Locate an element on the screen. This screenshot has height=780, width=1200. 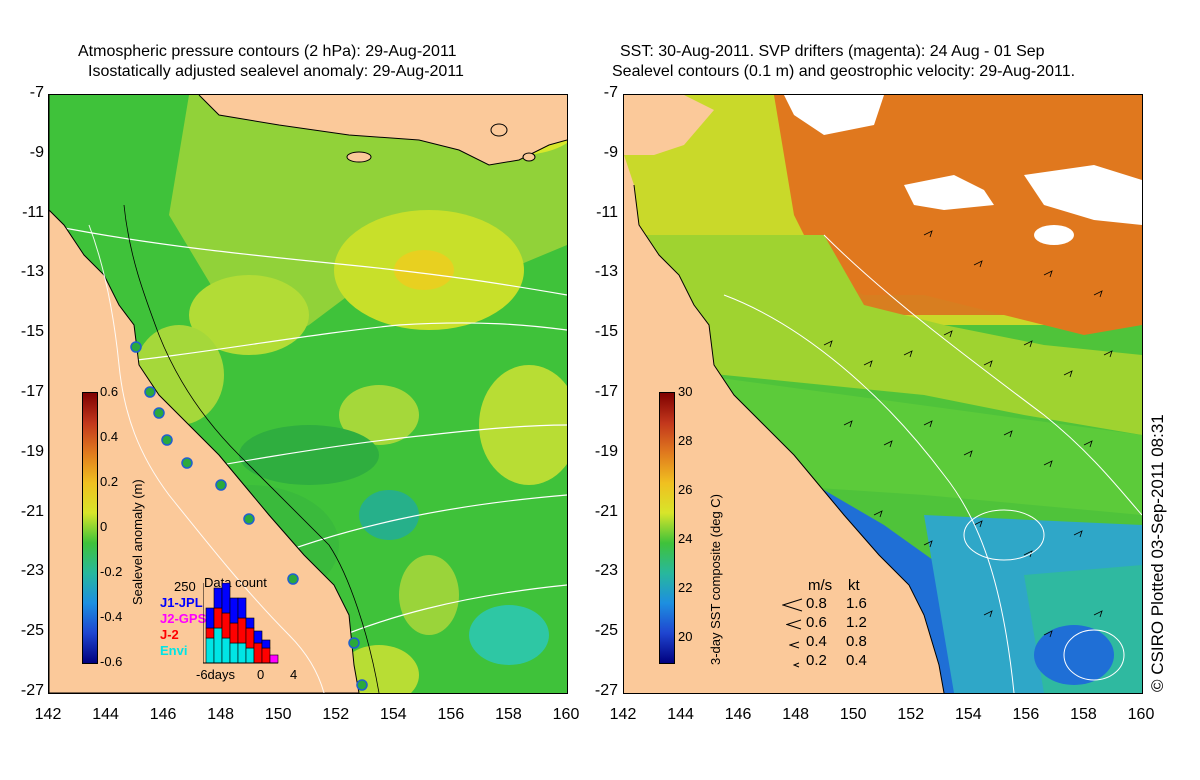
sst-colorbar-tick: 22 is located at coordinates (685, 588).